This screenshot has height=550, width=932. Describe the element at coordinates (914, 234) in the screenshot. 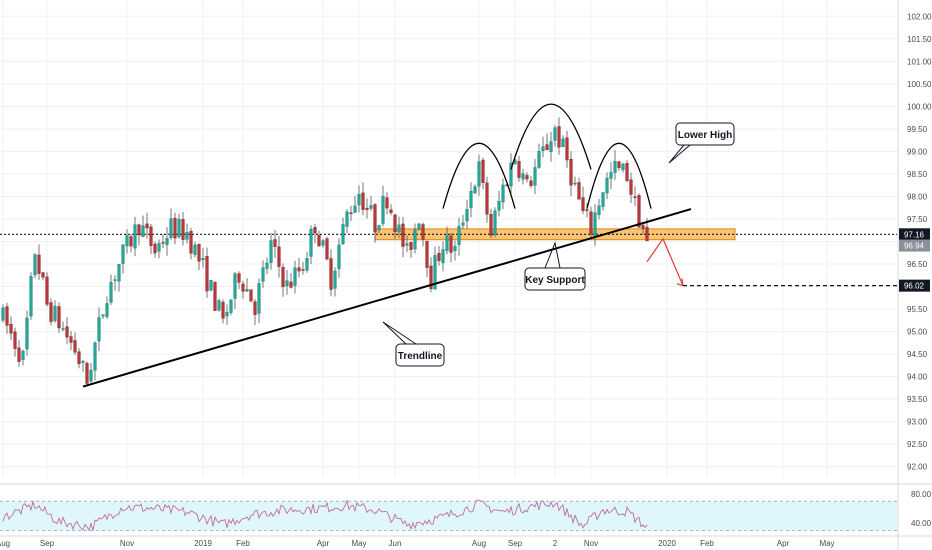

I see `price-badge-current-bg` at that location.